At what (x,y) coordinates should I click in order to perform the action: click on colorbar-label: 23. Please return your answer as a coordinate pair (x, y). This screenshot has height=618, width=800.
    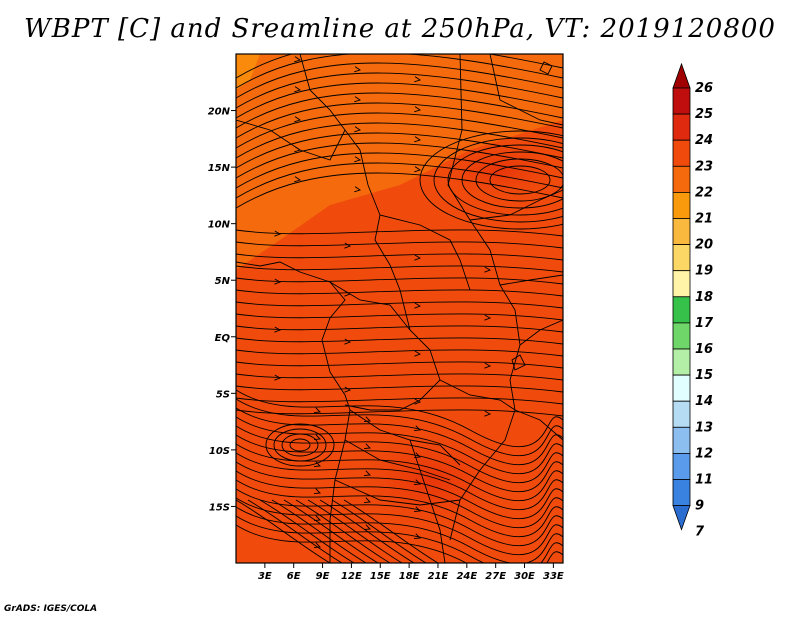
    Looking at the image, I should click on (704, 166).